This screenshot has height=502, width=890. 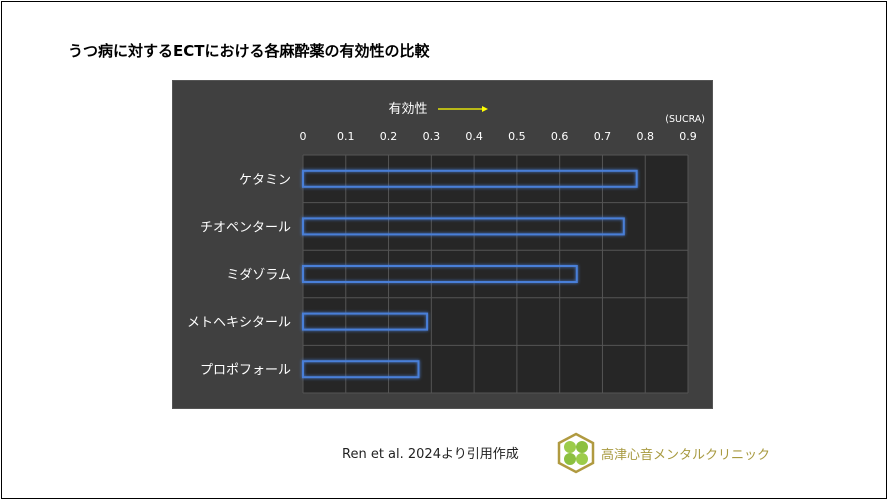 What do you see at coordinates (560, 136) in the screenshot?
I see `x-tick-label: 0.6` at bounding box center [560, 136].